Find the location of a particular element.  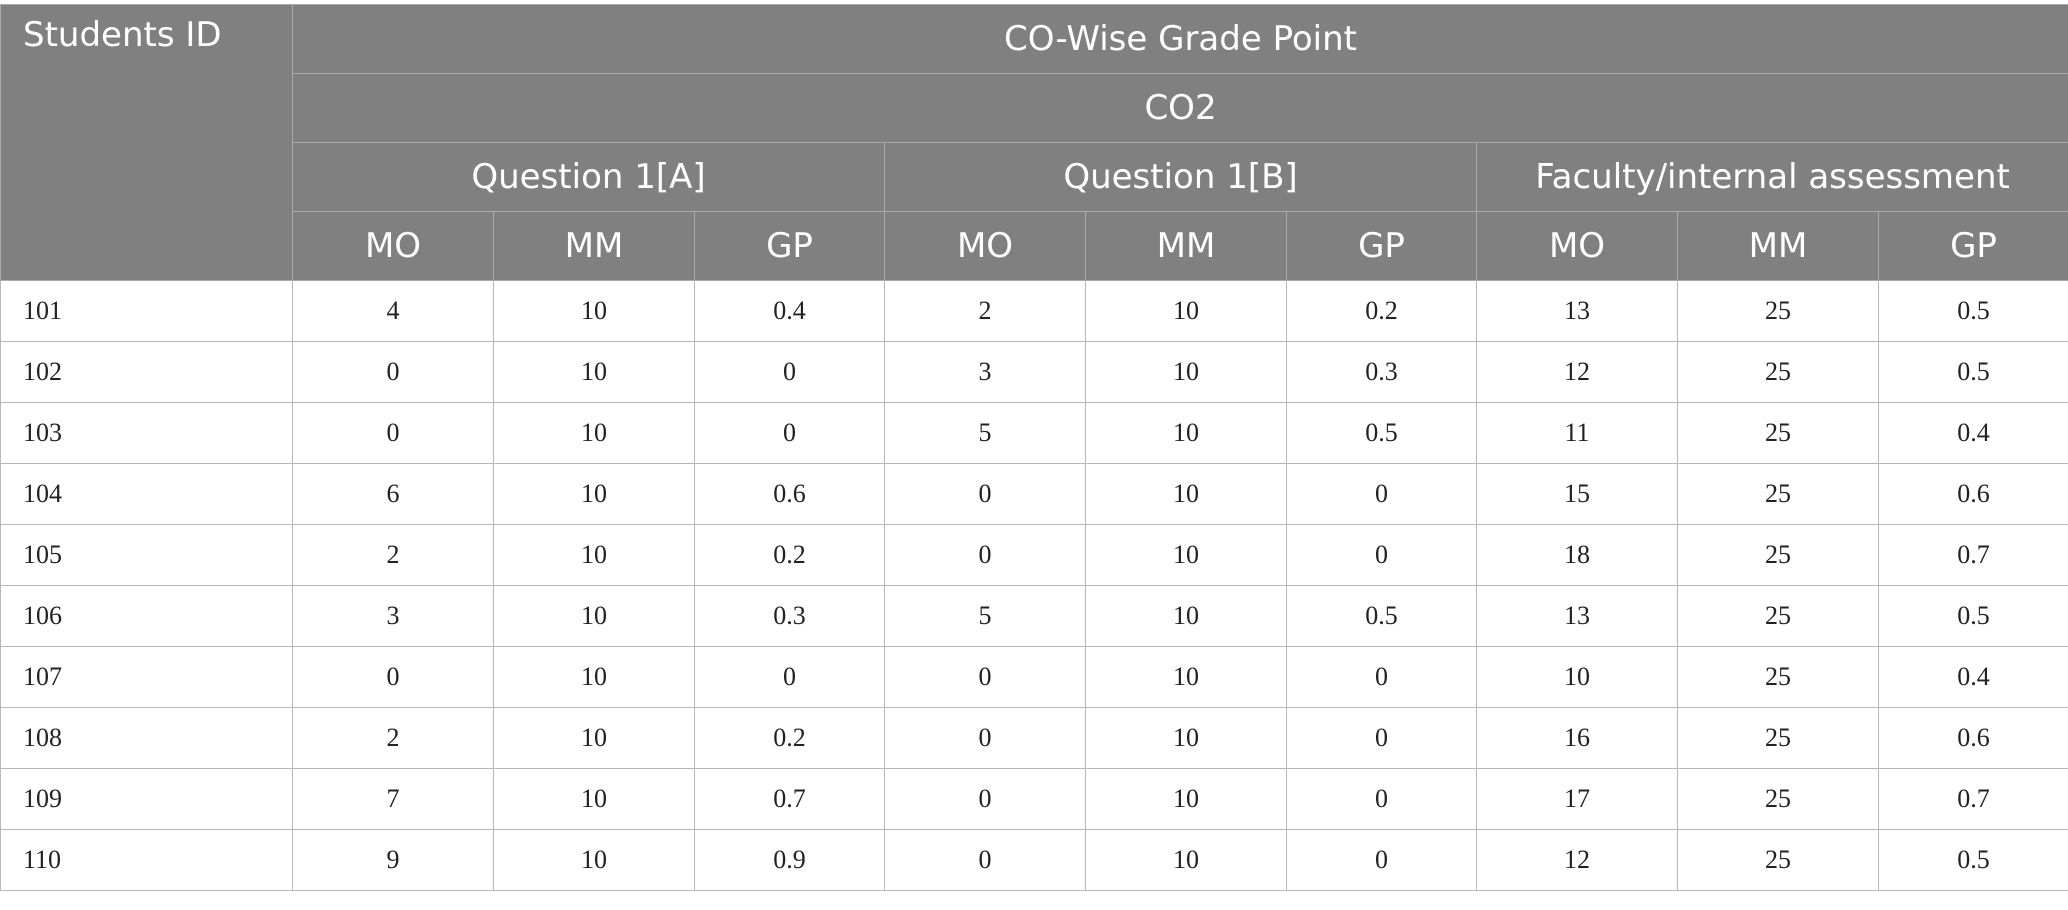

students-id-header: Students ID is located at coordinates (146, 142).